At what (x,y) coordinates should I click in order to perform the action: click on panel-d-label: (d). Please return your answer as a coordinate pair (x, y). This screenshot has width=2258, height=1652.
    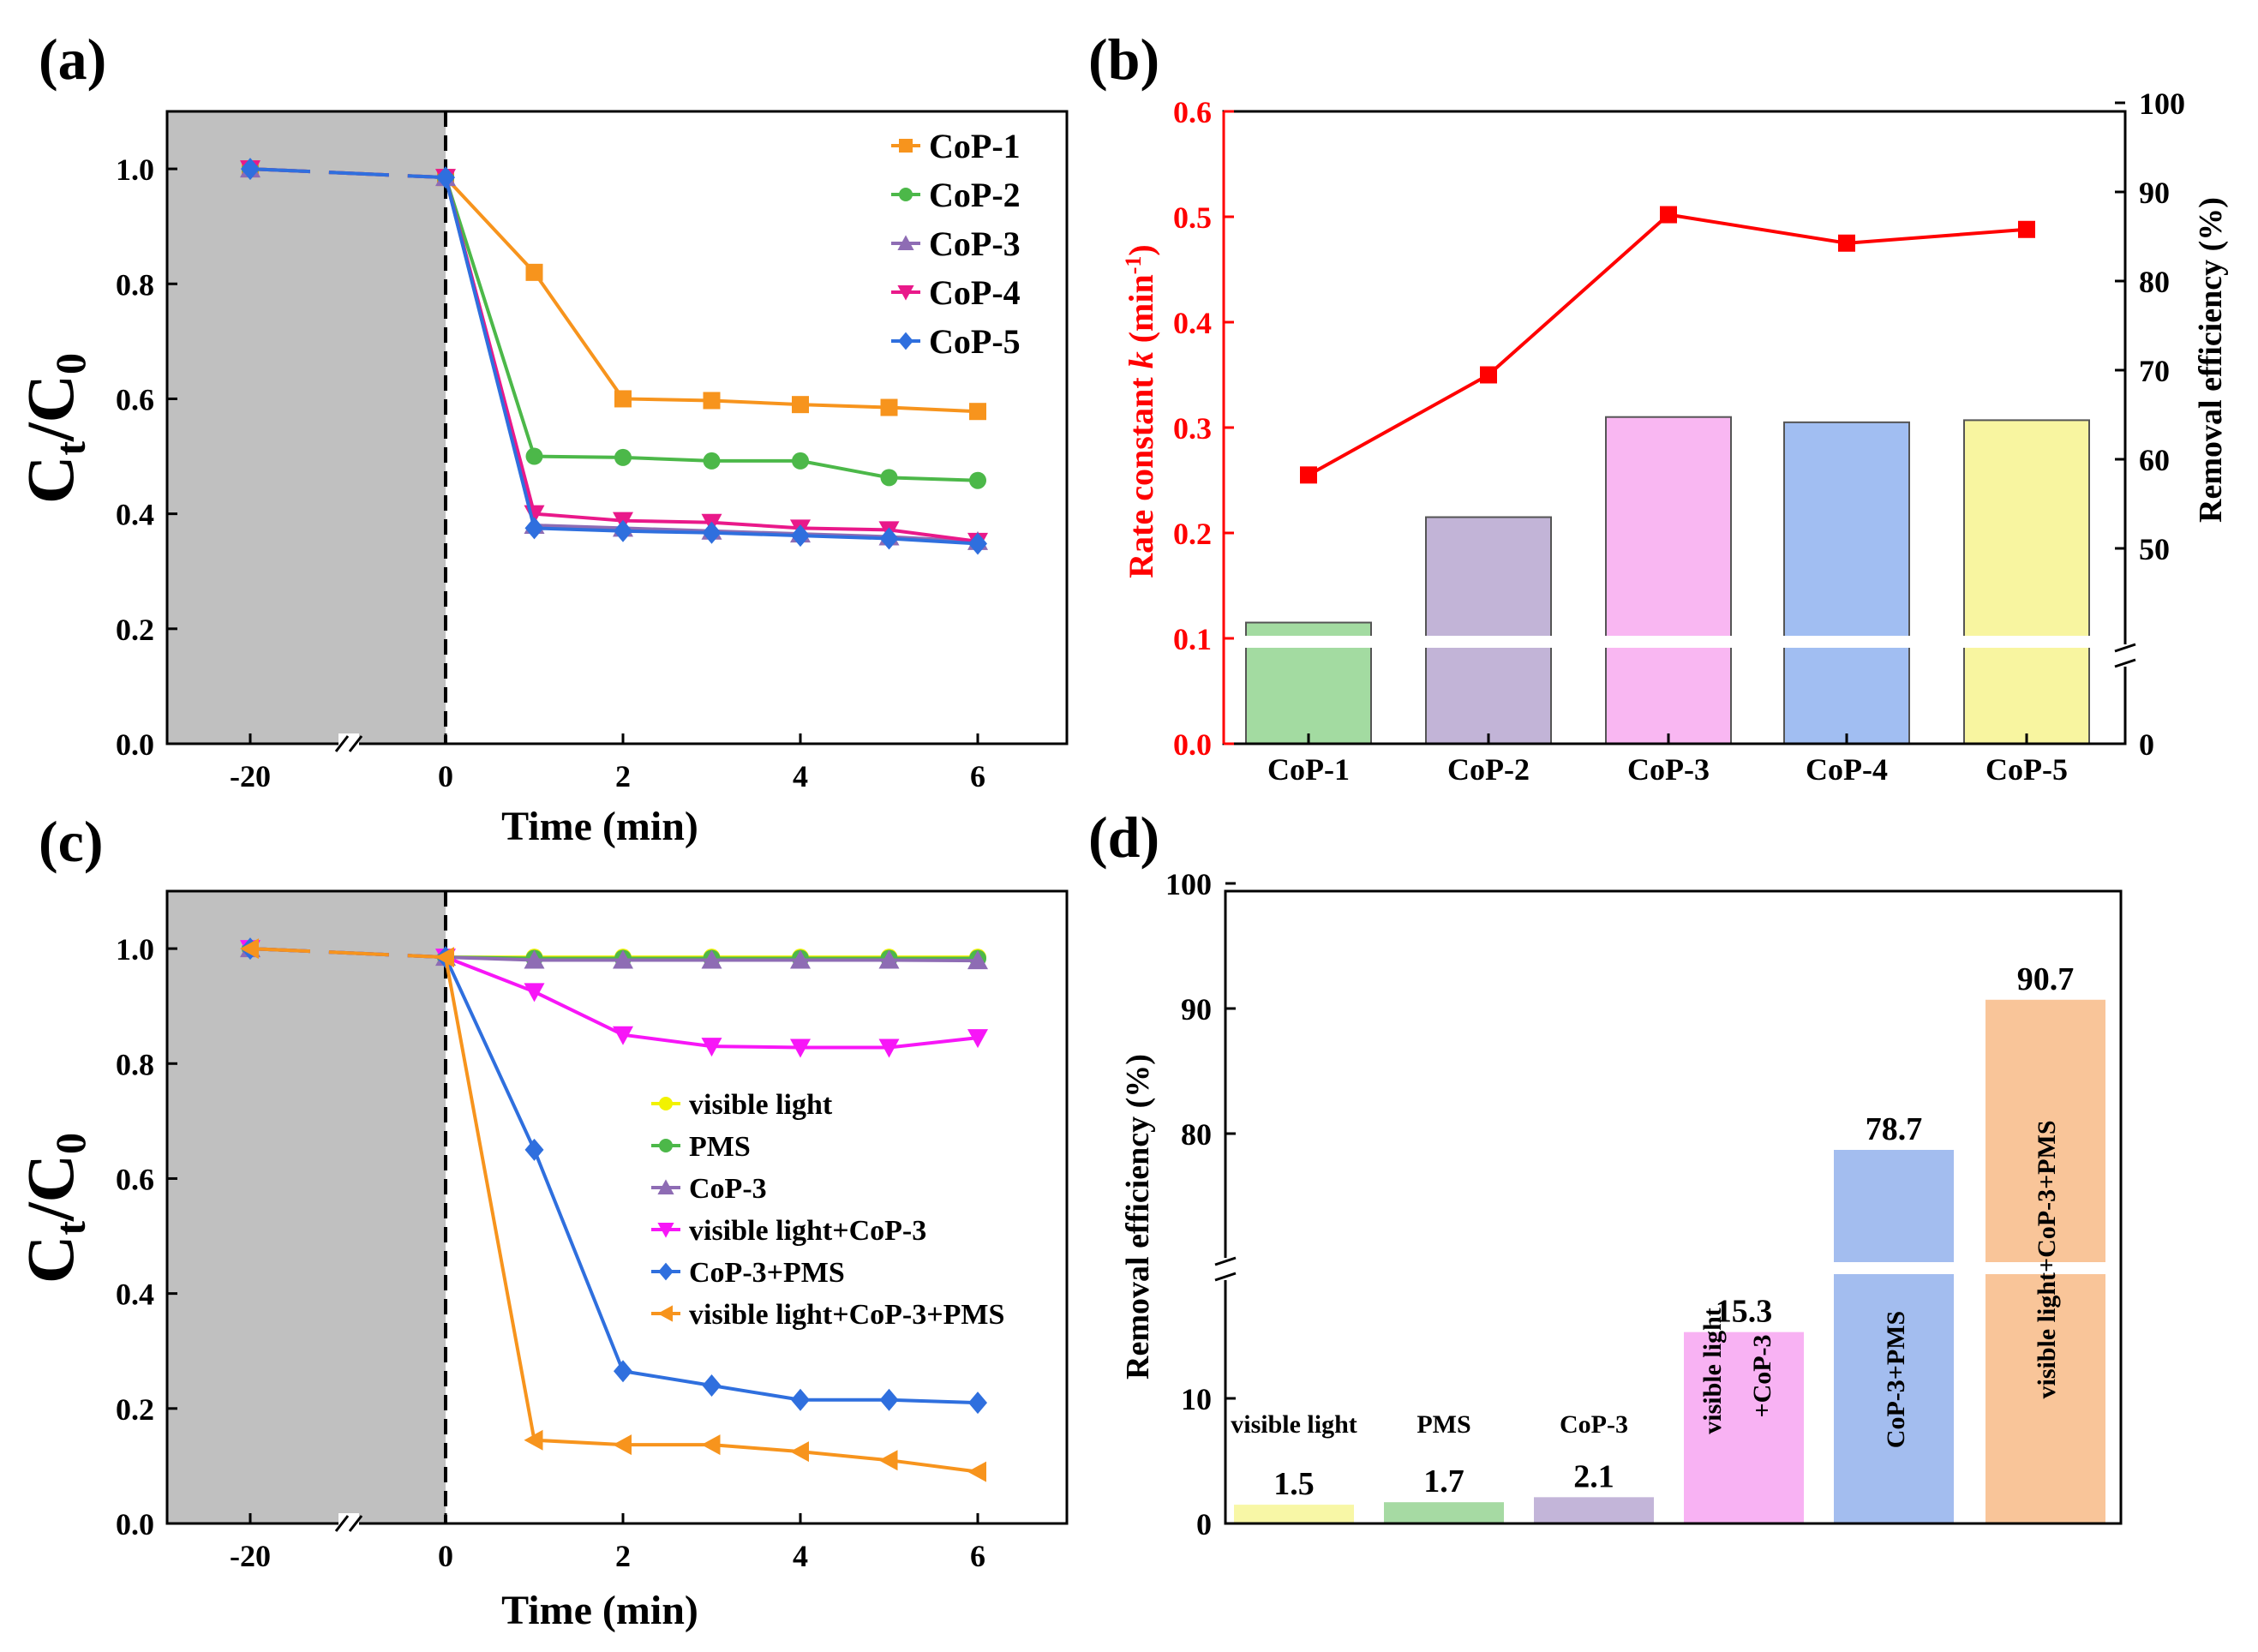
    Looking at the image, I should click on (1123, 837).